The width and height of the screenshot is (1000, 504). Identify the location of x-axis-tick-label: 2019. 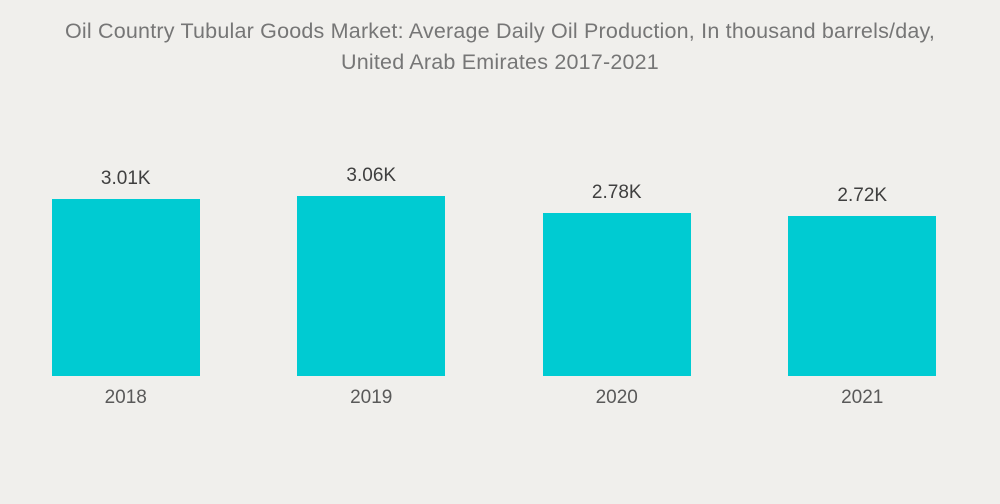
(371, 397).